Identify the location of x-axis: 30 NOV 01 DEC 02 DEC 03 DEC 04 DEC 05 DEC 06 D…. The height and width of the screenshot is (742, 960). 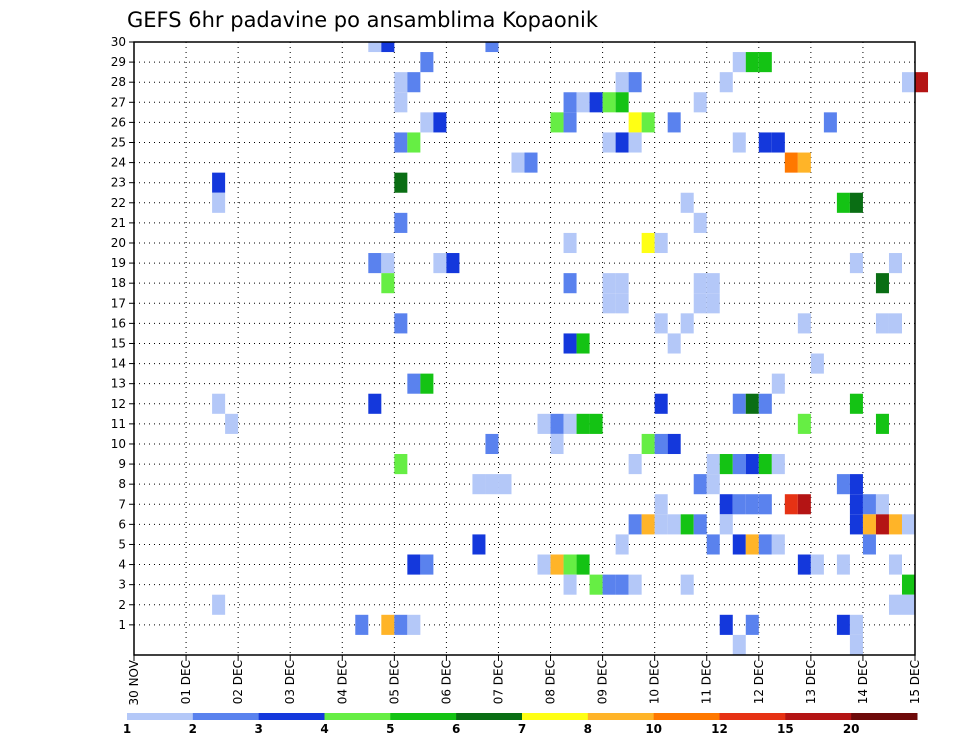
(524, 680).